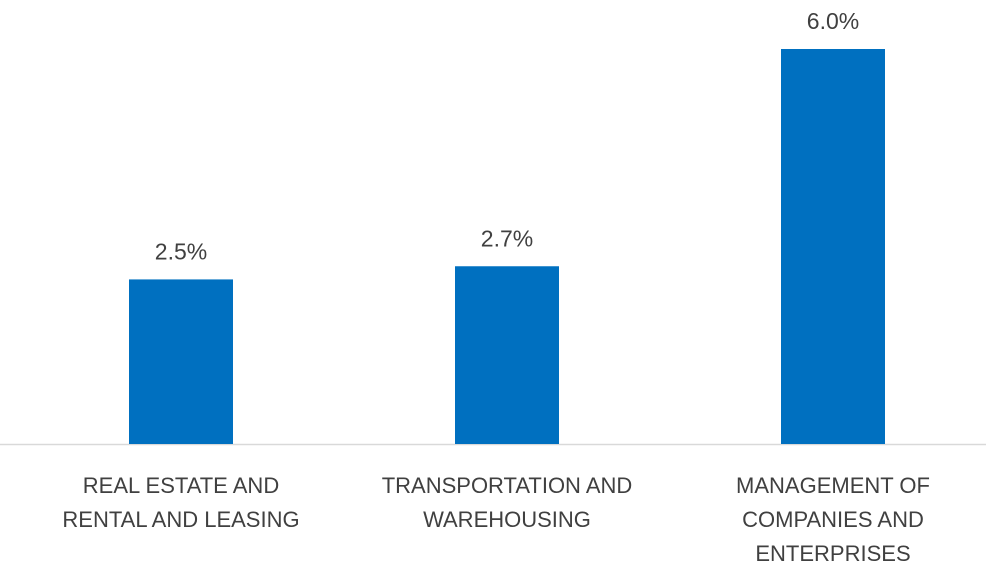 This screenshot has width=986, height=578. What do you see at coordinates (181, 251) in the screenshot?
I see `value-label: 2.5%` at bounding box center [181, 251].